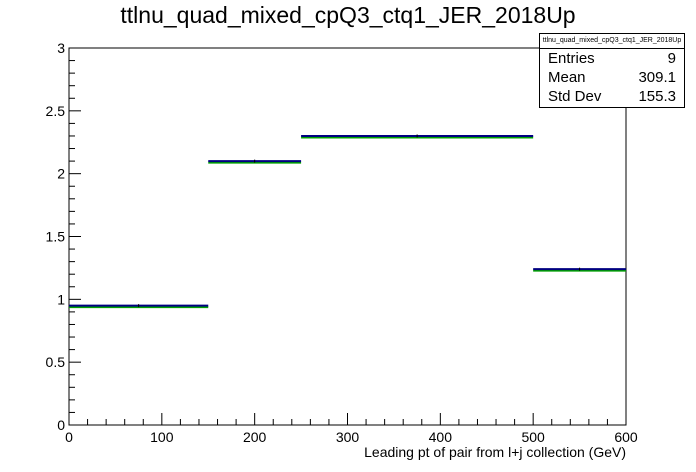 This screenshot has height=472, width=696. What do you see at coordinates (575, 96) in the screenshot?
I see `stats-stddev-label: Std Dev` at bounding box center [575, 96].